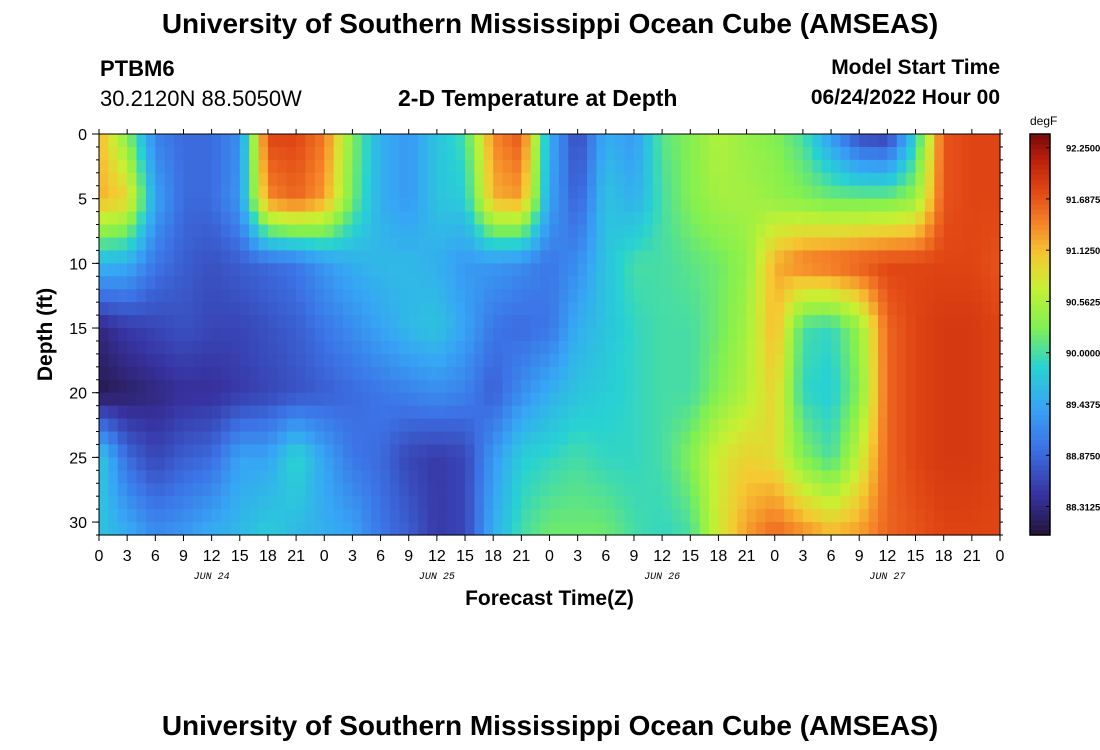  Describe the element at coordinates (1040, 334) in the screenshot. I see `colorbar-frame` at that location.